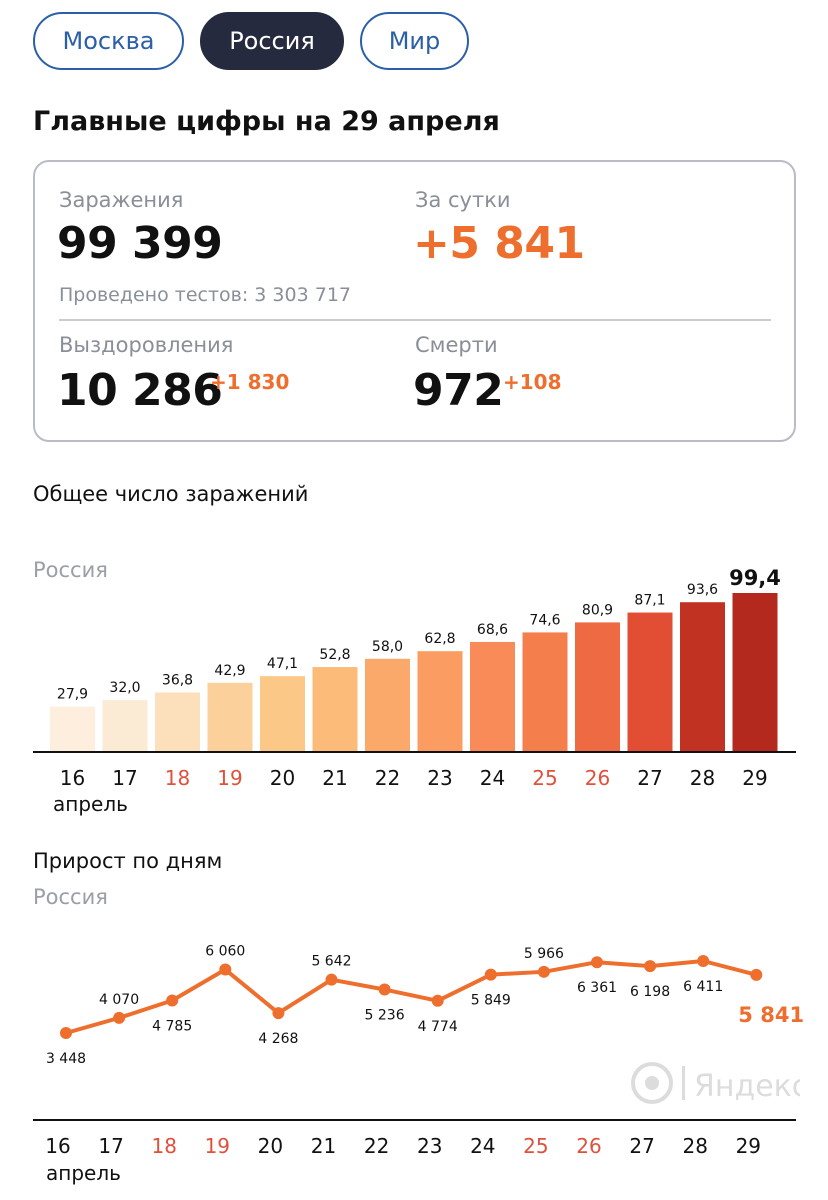 This screenshot has height=1200, width=828. I want to click on recovered-label: Выздоровления, so click(146, 345).